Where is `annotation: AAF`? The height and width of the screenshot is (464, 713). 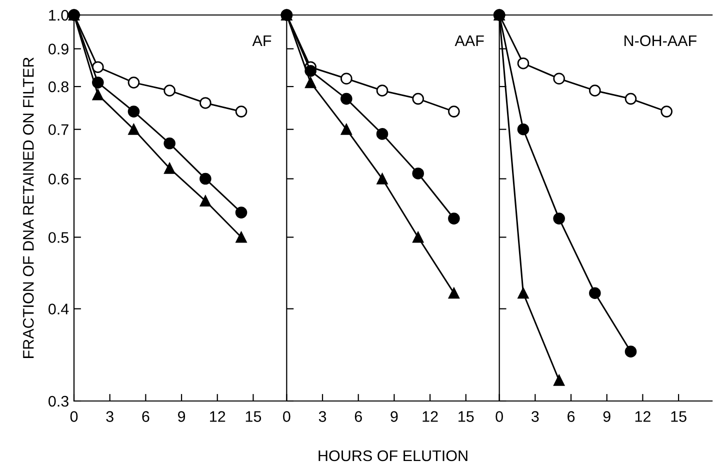 annotation: AAF is located at coordinates (469, 40).